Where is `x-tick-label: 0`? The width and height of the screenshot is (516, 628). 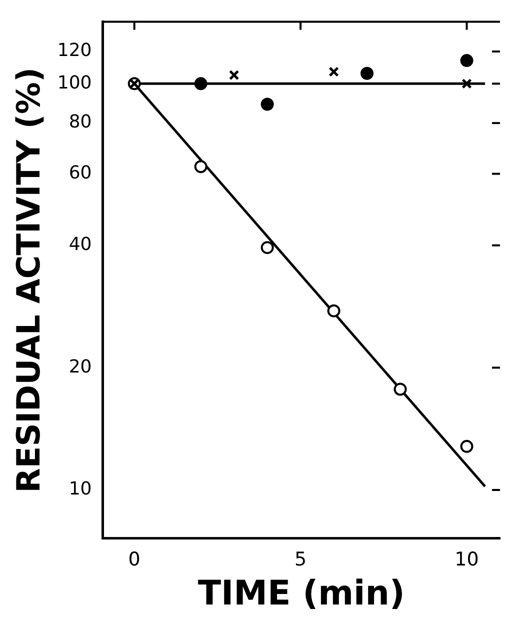
x-tick-label: 0 is located at coordinates (134, 559).